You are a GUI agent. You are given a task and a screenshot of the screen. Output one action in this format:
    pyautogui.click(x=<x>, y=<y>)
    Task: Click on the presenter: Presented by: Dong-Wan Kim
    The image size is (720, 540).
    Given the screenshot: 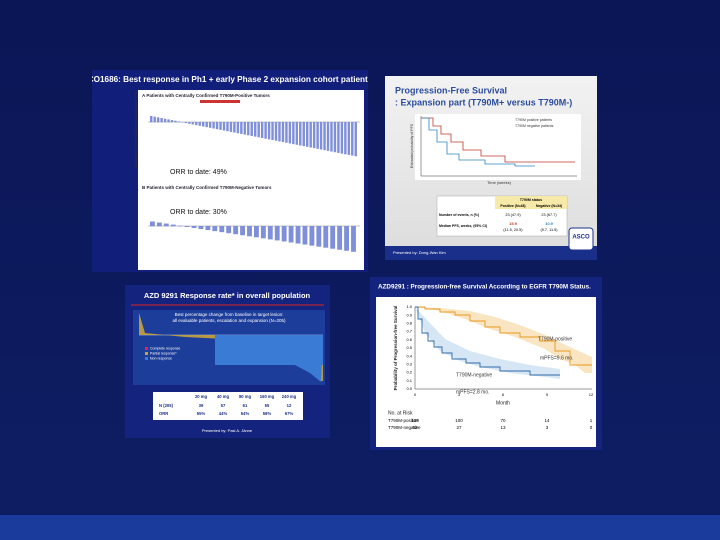 What is the action you would take?
    pyautogui.click(x=419, y=252)
    